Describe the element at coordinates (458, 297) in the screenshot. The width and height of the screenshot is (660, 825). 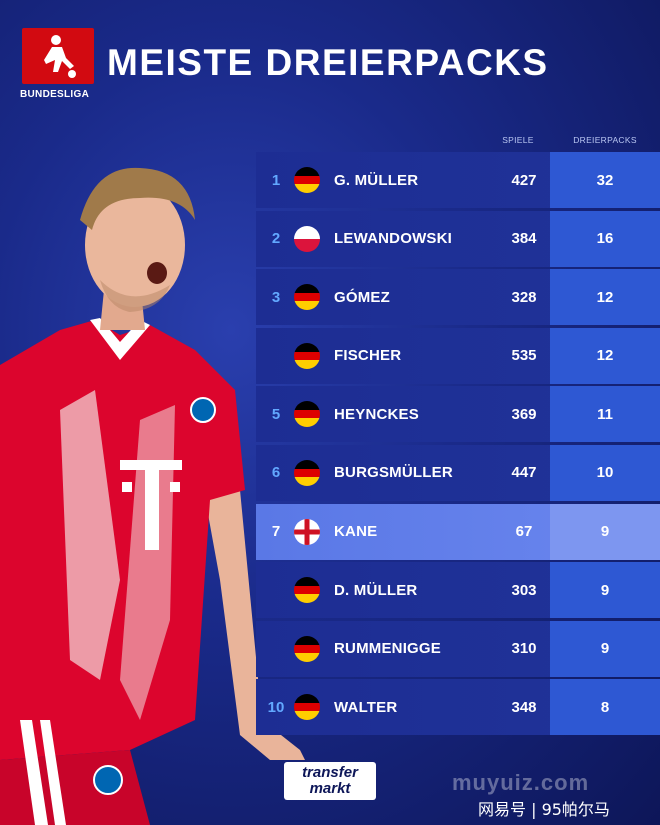
I see `table-row: 3 GÓMEZ 328 12` at that location.